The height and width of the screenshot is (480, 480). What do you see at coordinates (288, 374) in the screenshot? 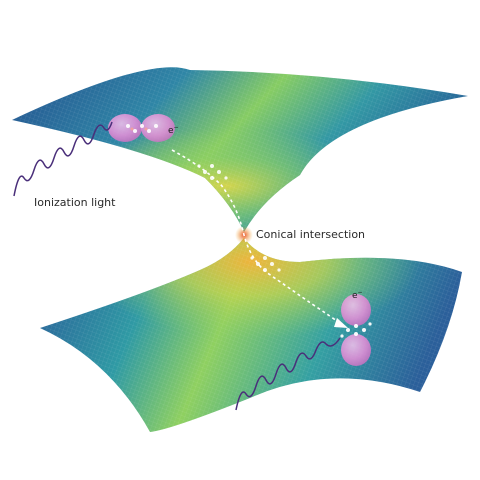
I see `ionization-light-wave-lower` at bounding box center [288, 374].